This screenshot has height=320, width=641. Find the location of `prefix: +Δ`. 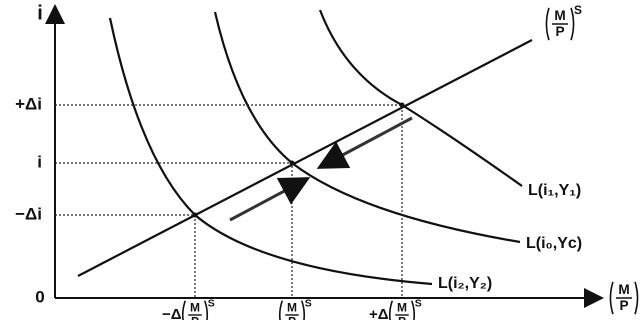

prefix: +Δ is located at coordinates (379, 313).